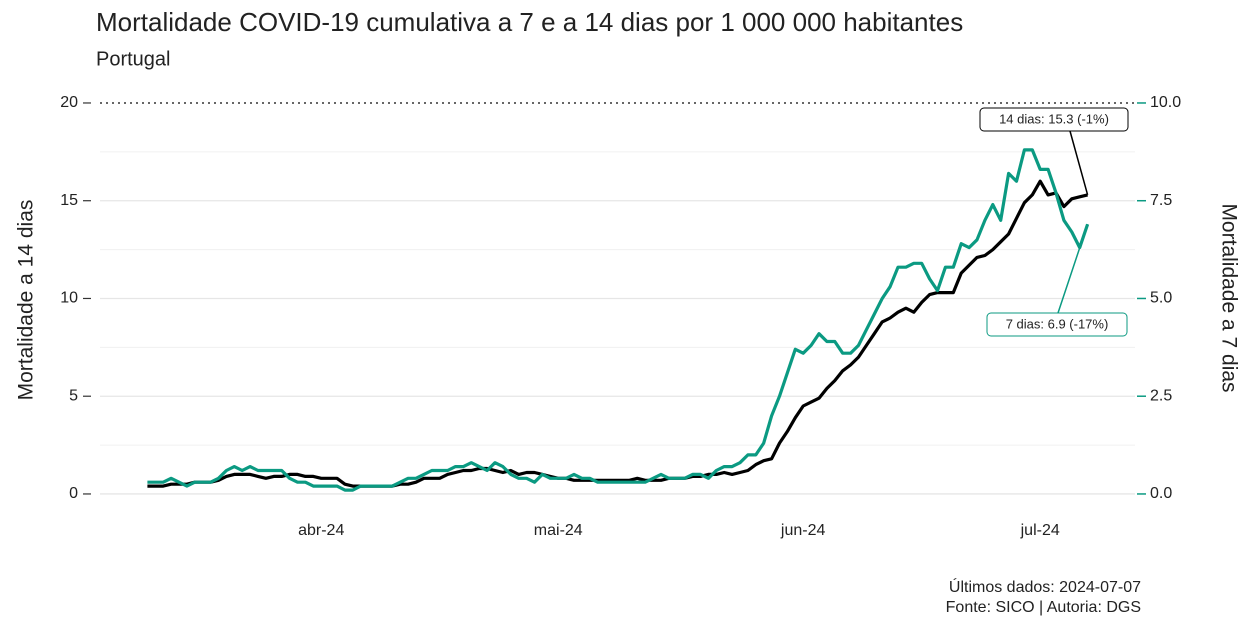 The width and height of the screenshot is (1241, 618). Describe the element at coordinates (1165, 102) in the screenshot. I see `y2-tick-label: 10.0` at that location.